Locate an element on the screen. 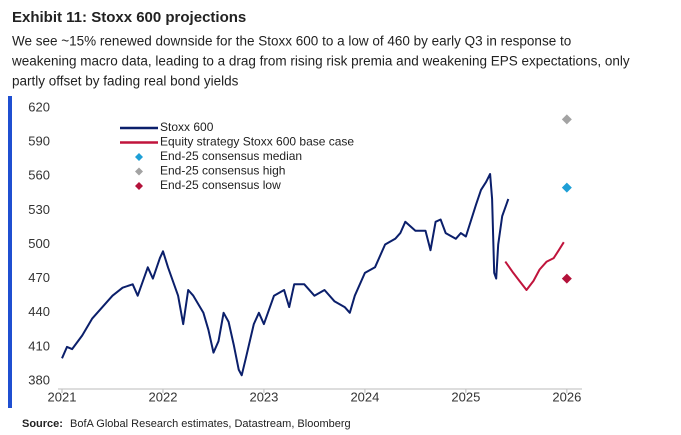 The height and width of the screenshot is (435, 681). accent-bar is located at coordinates (10, 252).